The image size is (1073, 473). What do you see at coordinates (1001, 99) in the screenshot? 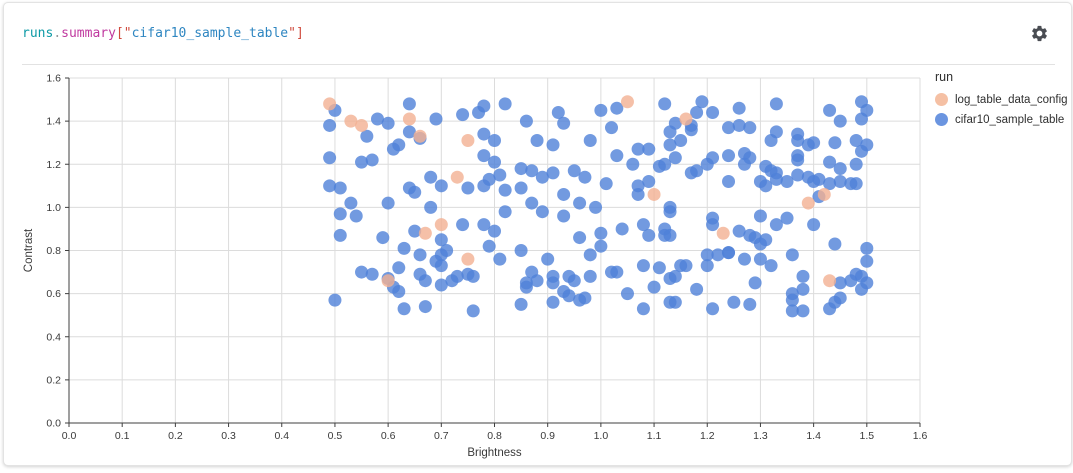
I see `legend-item: log_table_data_config` at bounding box center [1001, 99].